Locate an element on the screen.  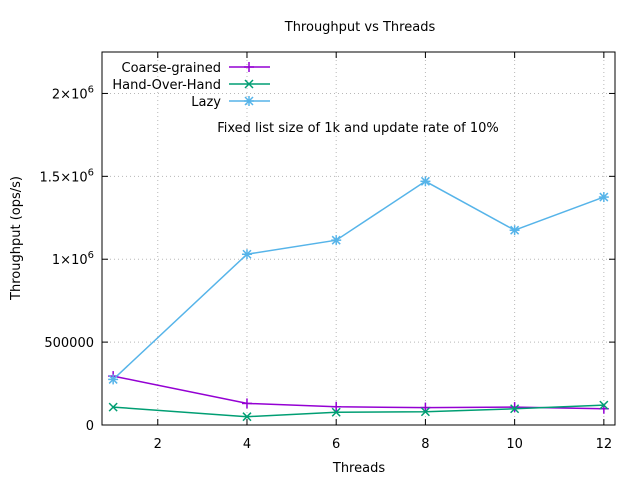
x-tick-label: 12 is located at coordinates (604, 444).